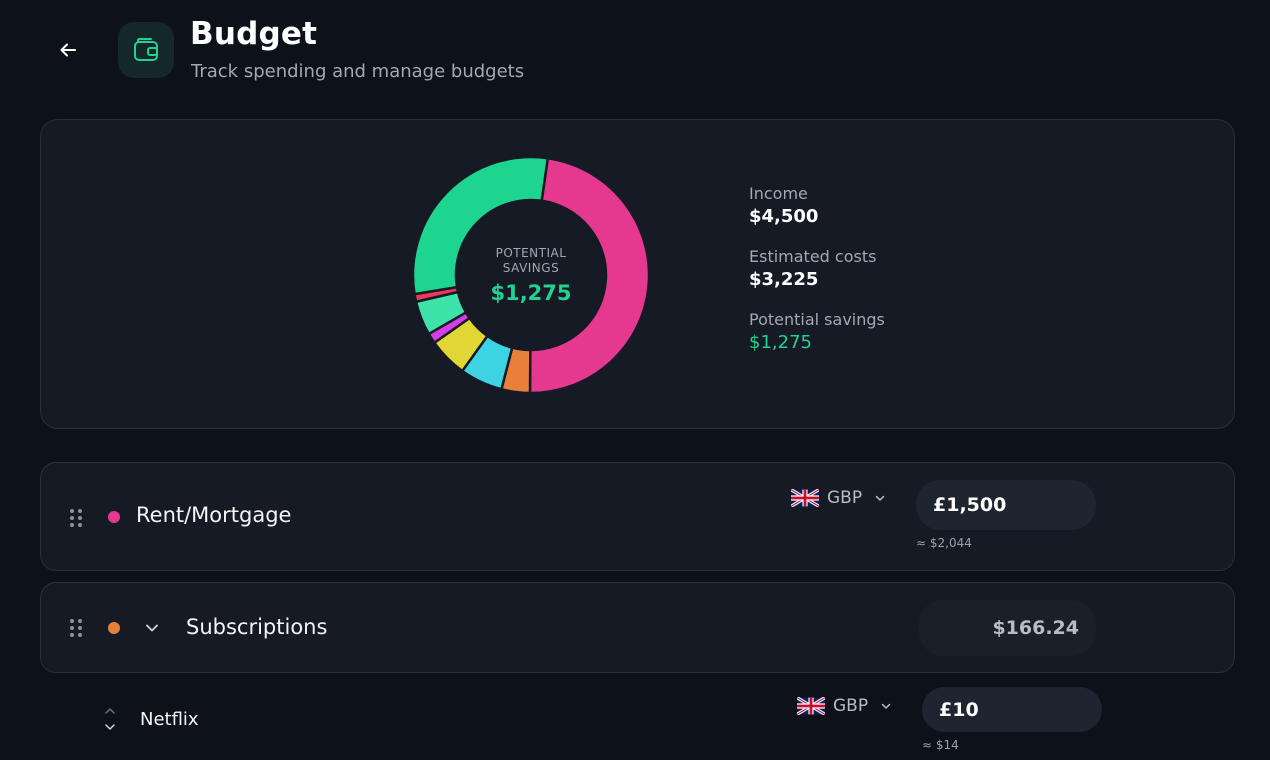 The height and width of the screenshot is (760, 1270). I want to click on income-stat: Income $4,500, so click(817, 207).